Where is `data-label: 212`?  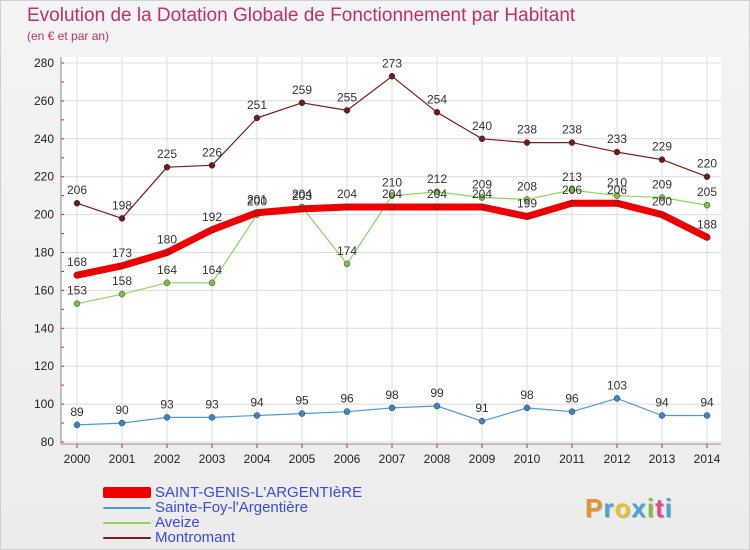
data-label: 212 is located at coordinates (437, 179).